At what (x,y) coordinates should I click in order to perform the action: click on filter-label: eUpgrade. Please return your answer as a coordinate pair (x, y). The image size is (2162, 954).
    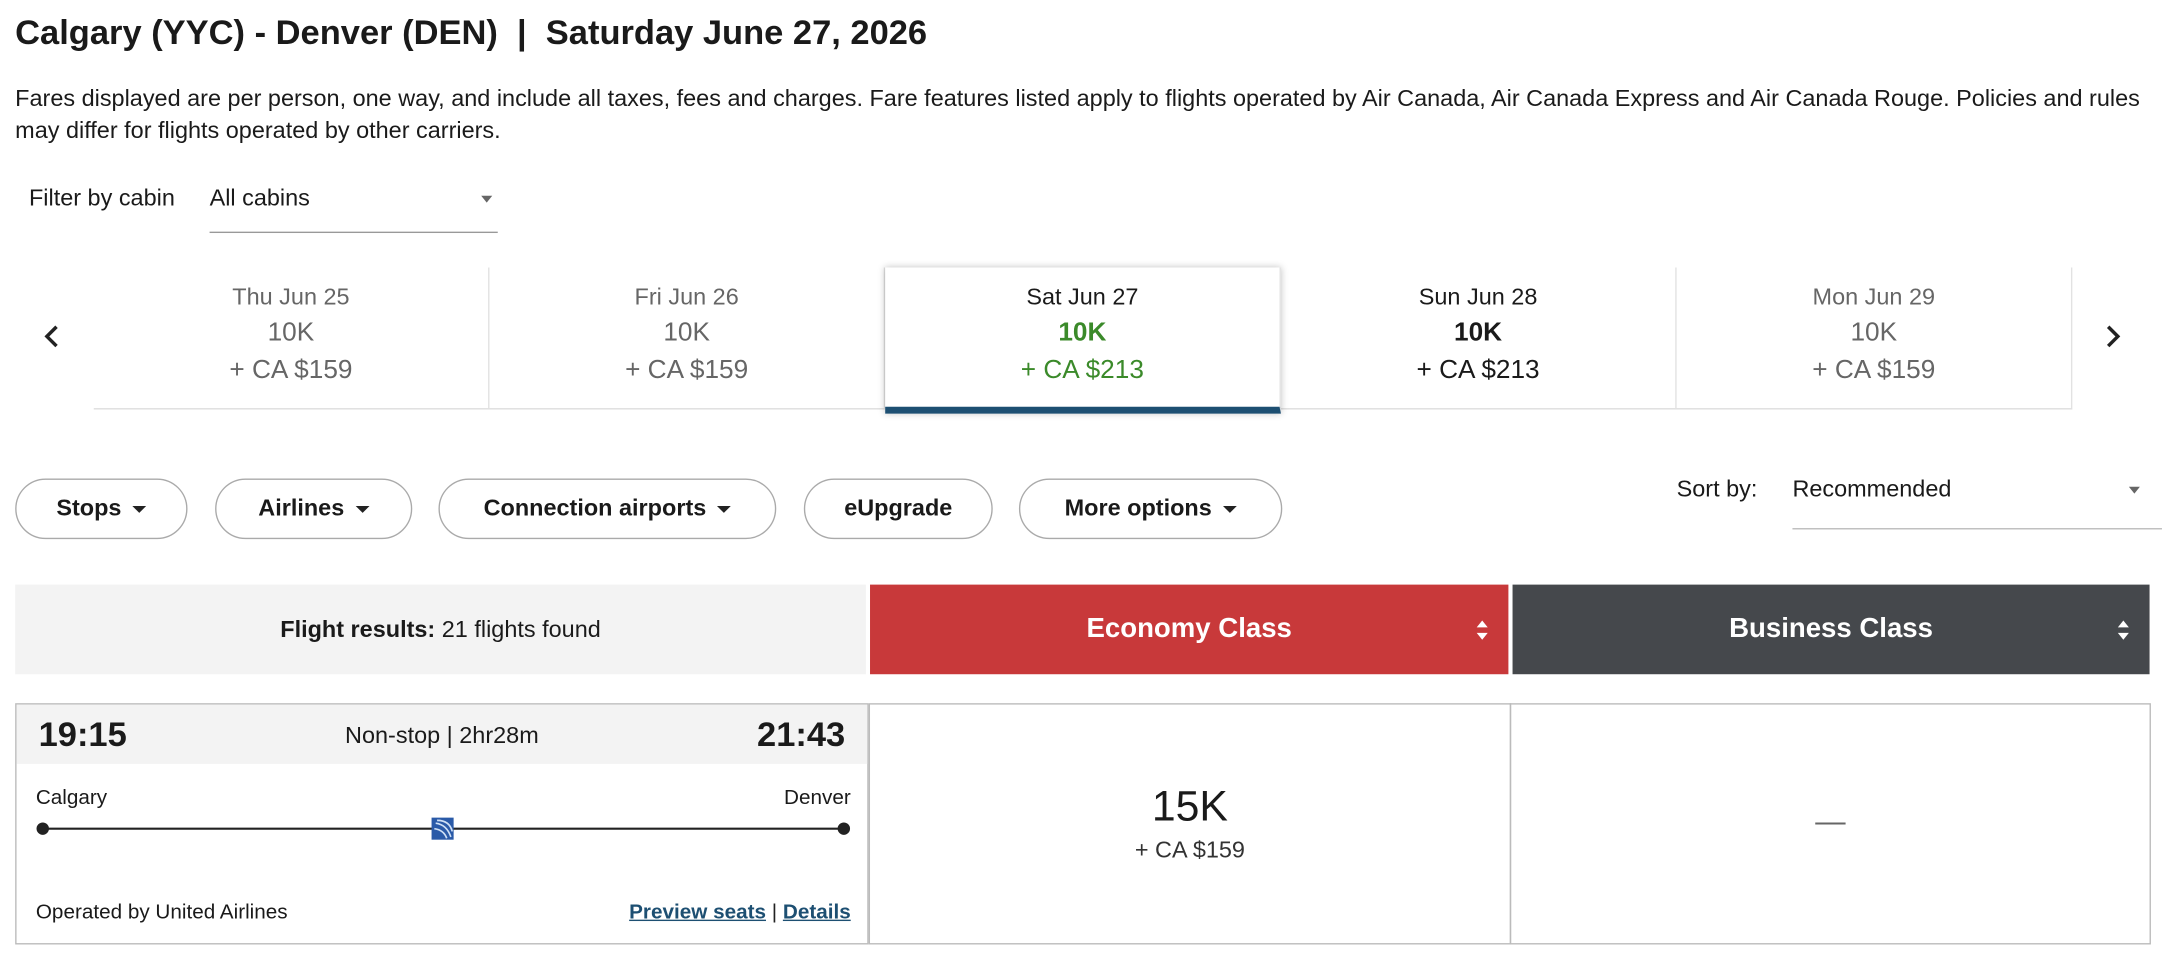
    Looking at the image, I should click on (898, 508).